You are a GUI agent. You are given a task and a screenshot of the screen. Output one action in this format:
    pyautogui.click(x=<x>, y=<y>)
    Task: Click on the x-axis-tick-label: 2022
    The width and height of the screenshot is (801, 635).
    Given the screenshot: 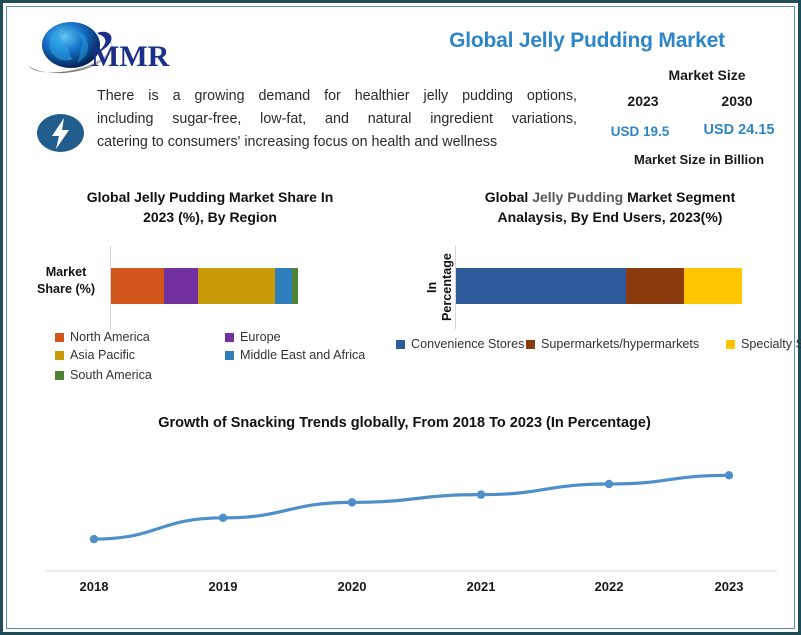 What is the action you would take?
    pyautogui.click(x=609, y=586)
    